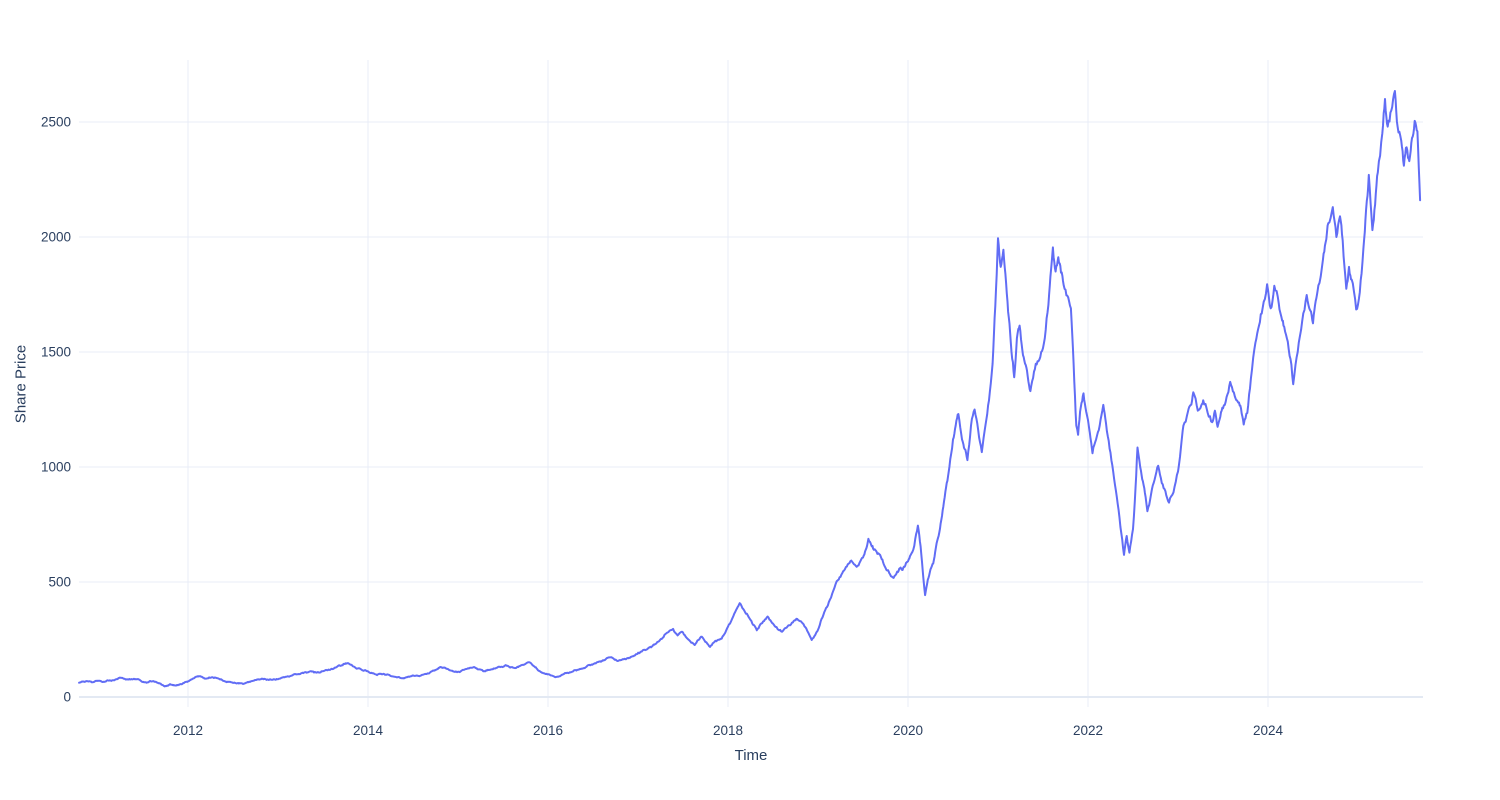 The image size is (1500, 800). Describe the element at coordinates (548, 730) in the screenshot. I see `x-tick-label: 2016` at that location.